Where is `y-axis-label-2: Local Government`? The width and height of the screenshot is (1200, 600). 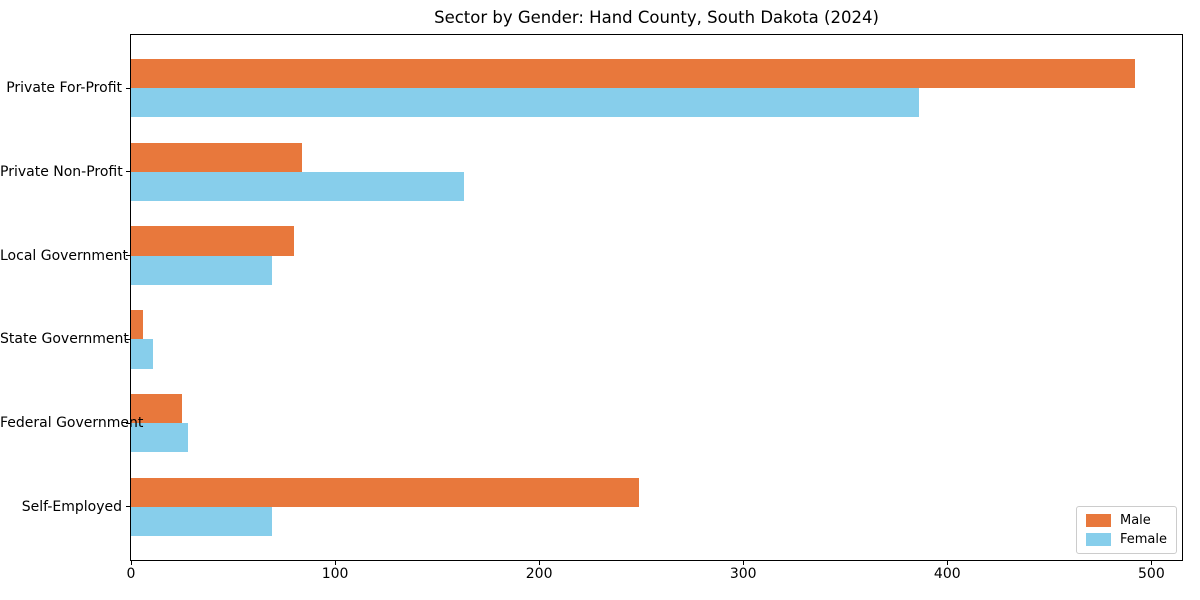
y-axis-label-2: Local Government is located at coordinates (64, 255).